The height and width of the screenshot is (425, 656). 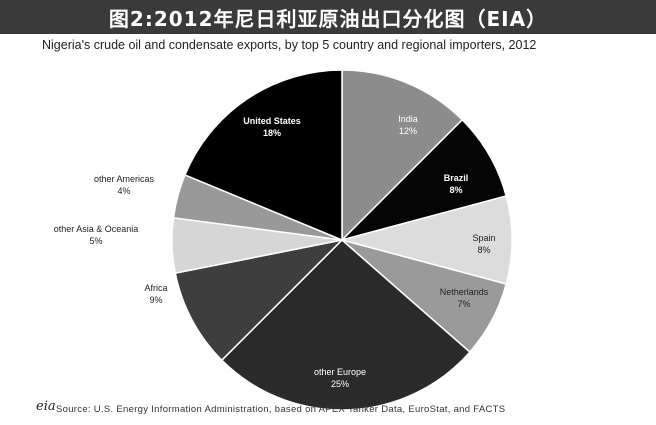 What do you see at coordinates (423, 180) in the screenshot?
I see `pie-slice-brazil` at bounding box center [423, 180].